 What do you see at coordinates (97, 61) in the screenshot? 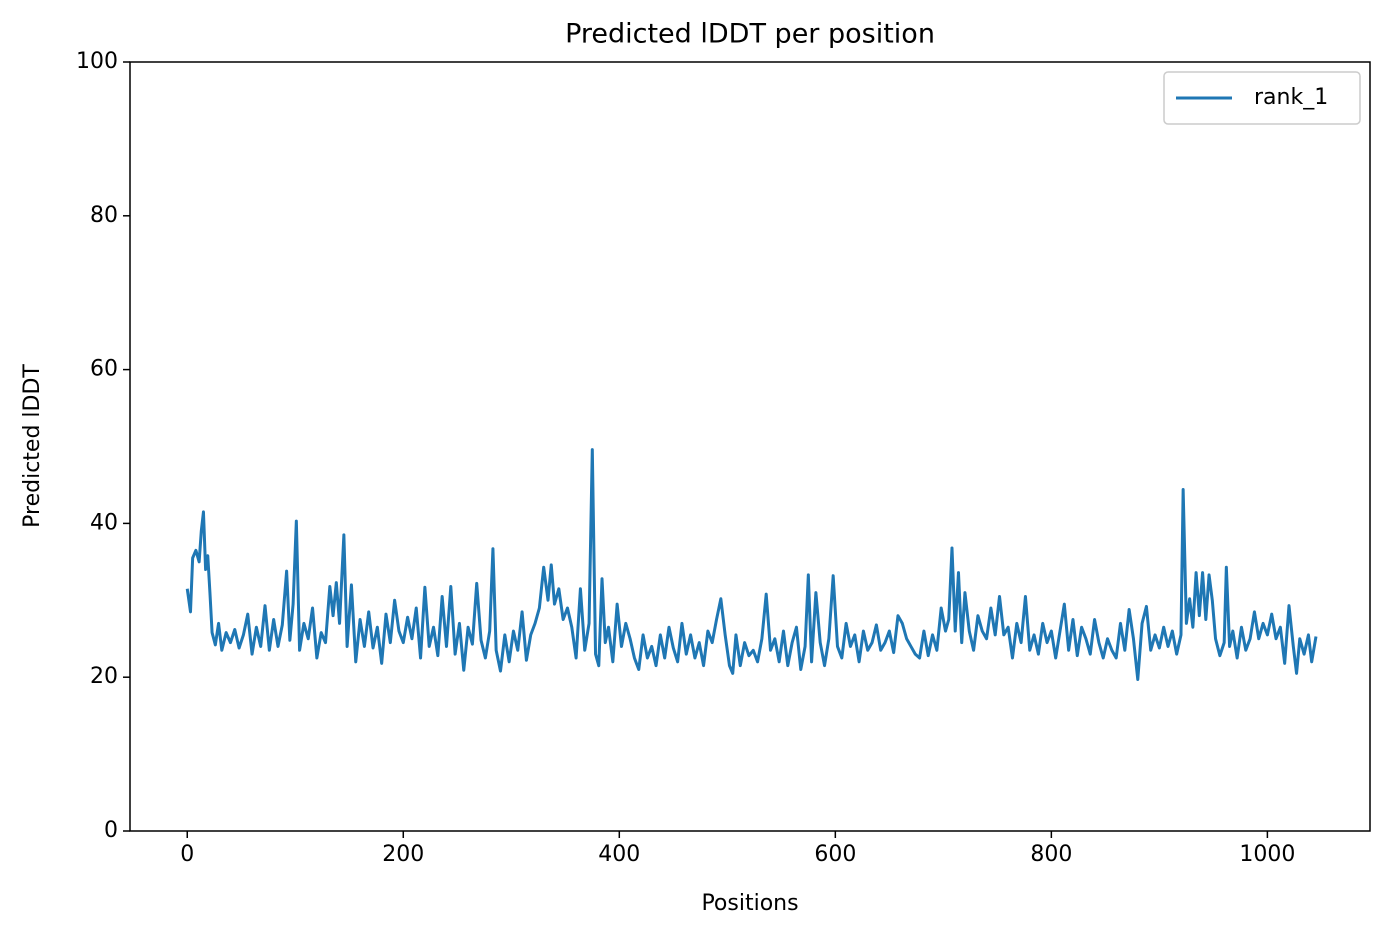
I see `y-tick-label: 100` at bounding box center [97, 61].